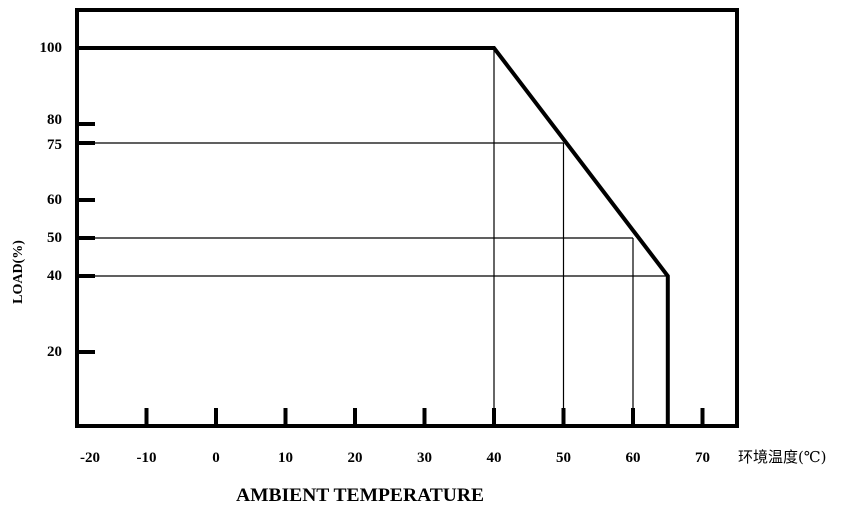  What do you see at coordinates (147, 458) in the screenshot?
I see `x-tick-label: -10` at bounding box center [147, 458].